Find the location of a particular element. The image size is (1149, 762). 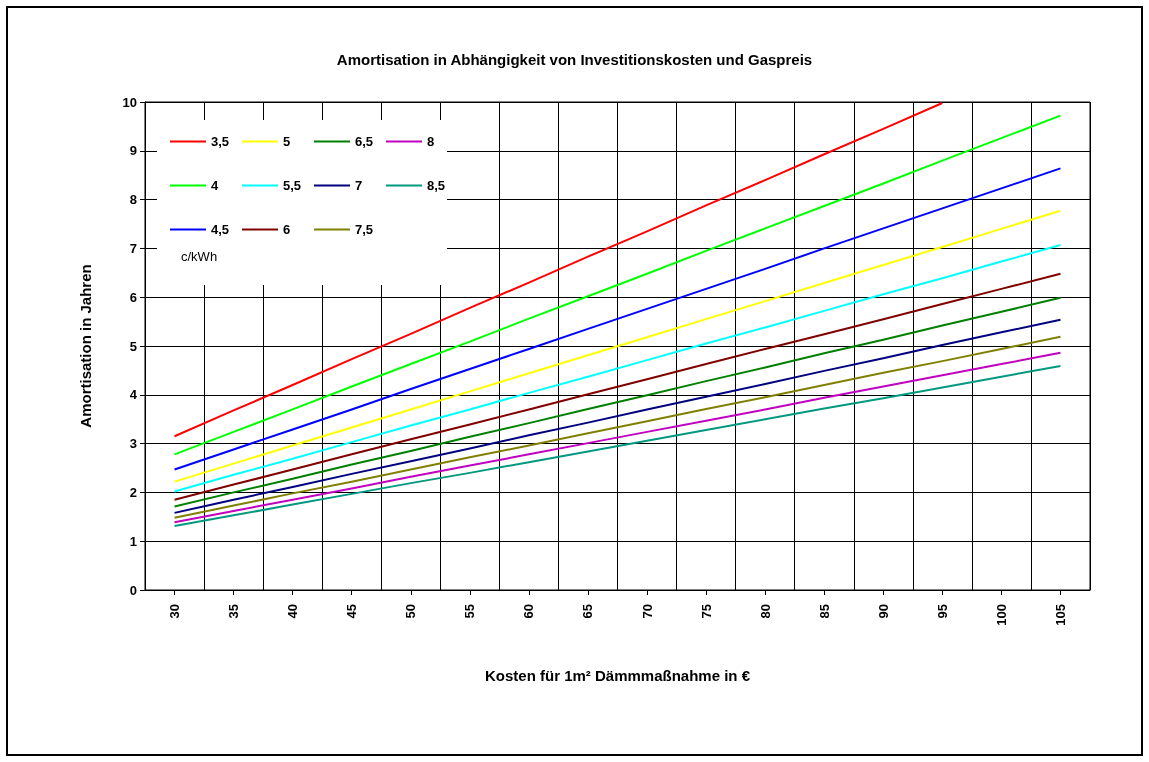

legend-label: 4 is located at coordinates (215, 185).